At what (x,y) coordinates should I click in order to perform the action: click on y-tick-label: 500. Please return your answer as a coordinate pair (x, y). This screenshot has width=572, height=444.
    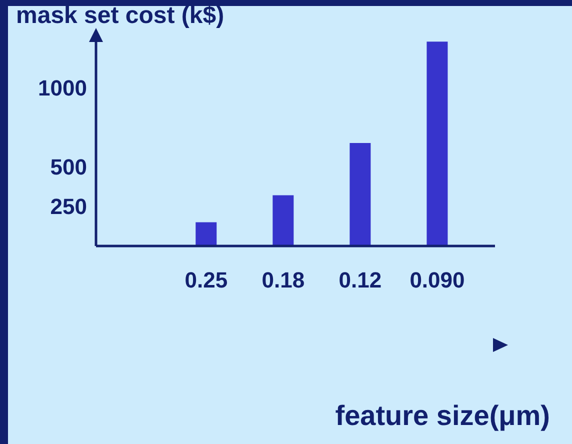
    Looking at the image, I should click on (68, 167).